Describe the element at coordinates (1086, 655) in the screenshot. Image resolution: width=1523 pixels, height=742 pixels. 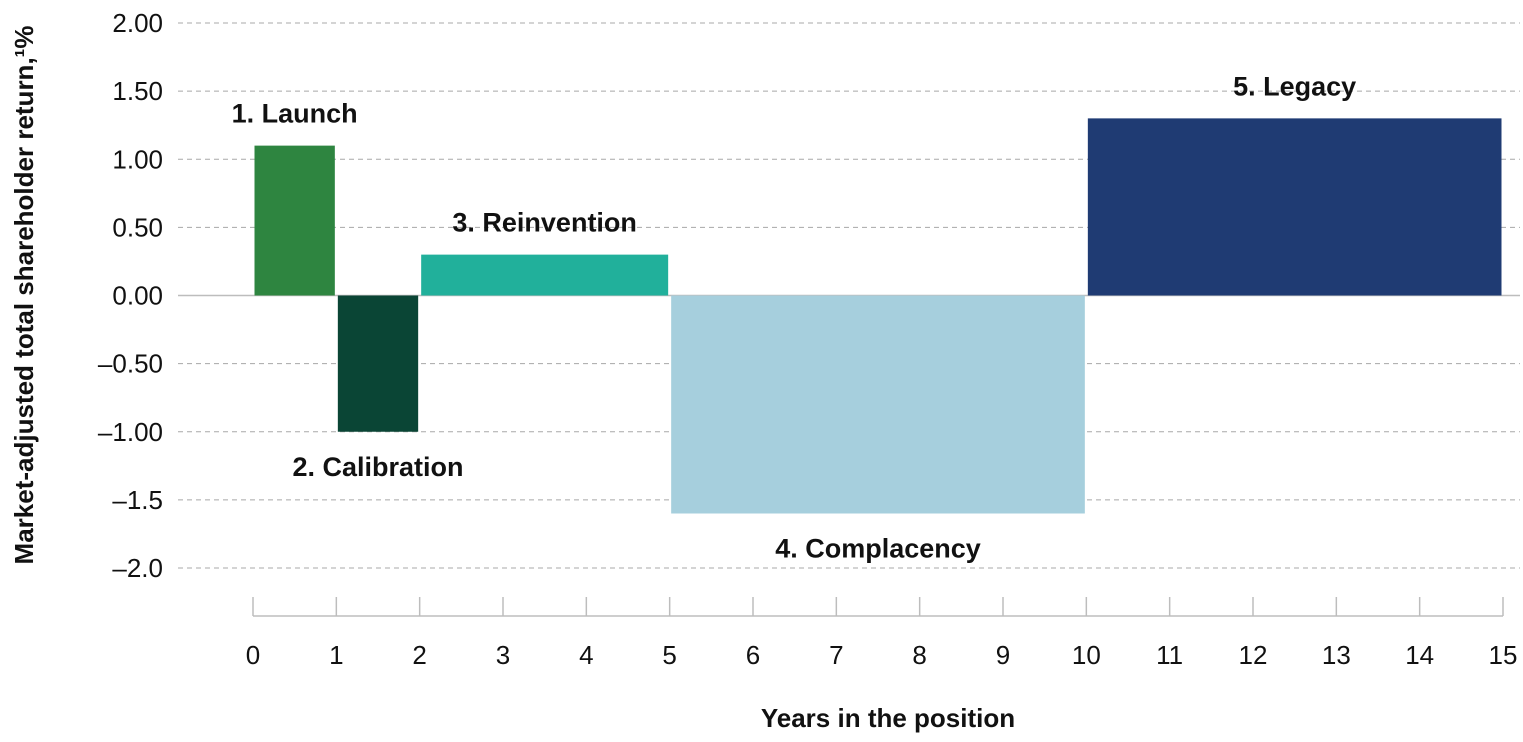
I see `x-tick-label: 10` at that location.